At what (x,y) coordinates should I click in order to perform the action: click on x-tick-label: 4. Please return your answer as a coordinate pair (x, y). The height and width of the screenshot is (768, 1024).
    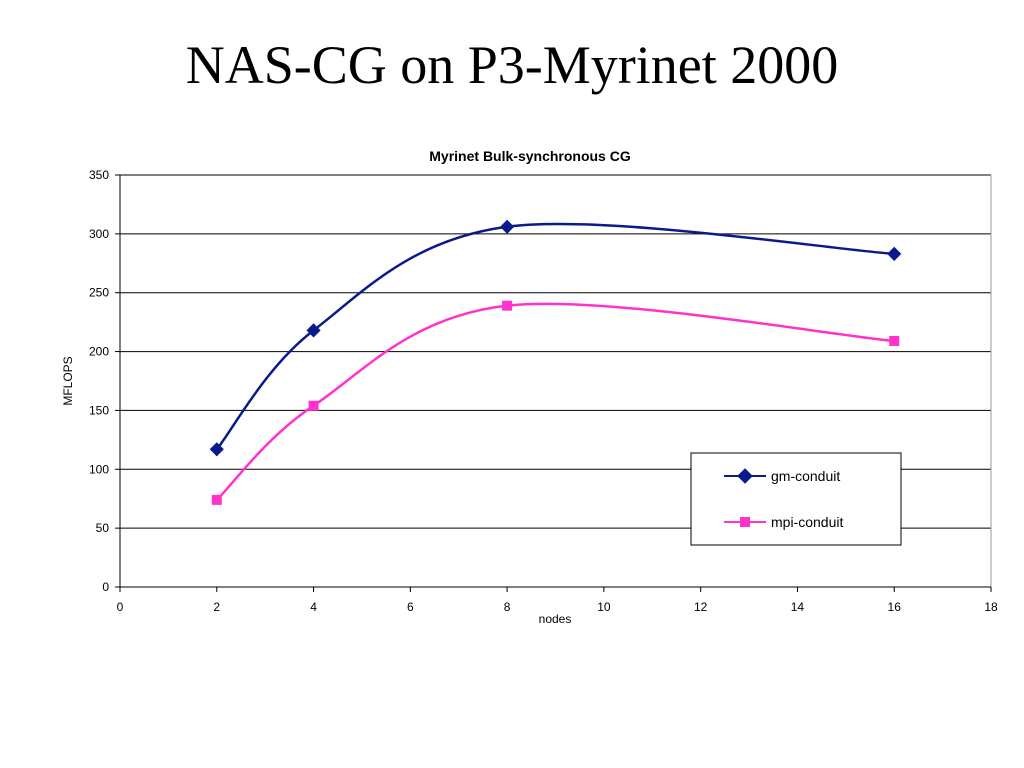
    Looking at the image, I should click on (313, 607).